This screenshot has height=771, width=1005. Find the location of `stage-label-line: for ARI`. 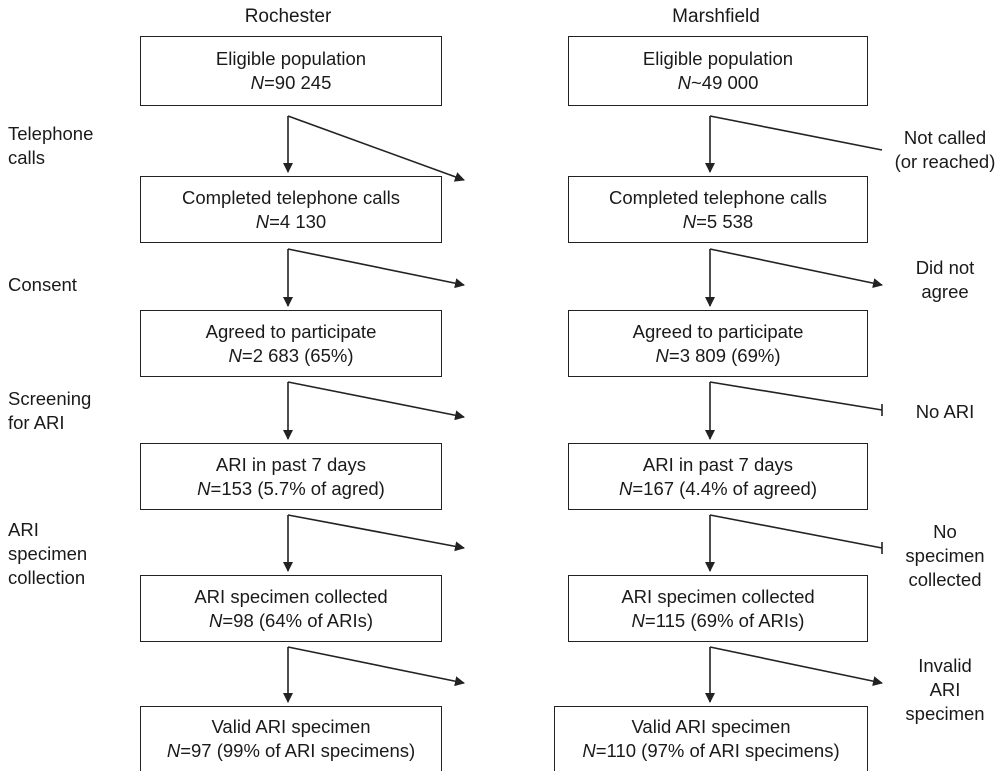

stage-label-line: for ARI is located at coordinates (36, 422).